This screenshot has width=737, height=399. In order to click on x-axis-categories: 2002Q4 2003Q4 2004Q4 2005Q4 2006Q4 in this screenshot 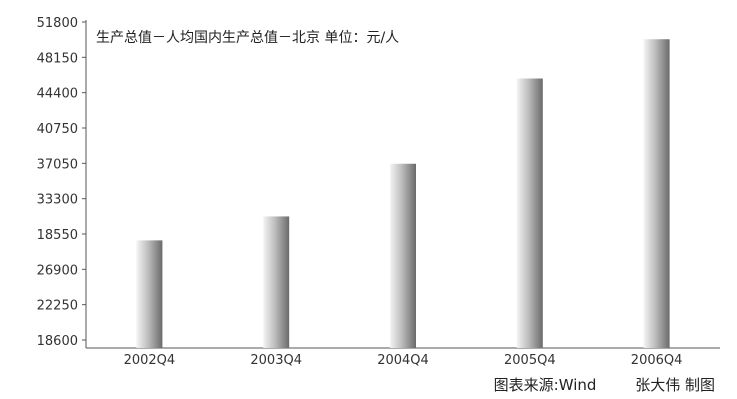, I will do `click(403, 360)`.